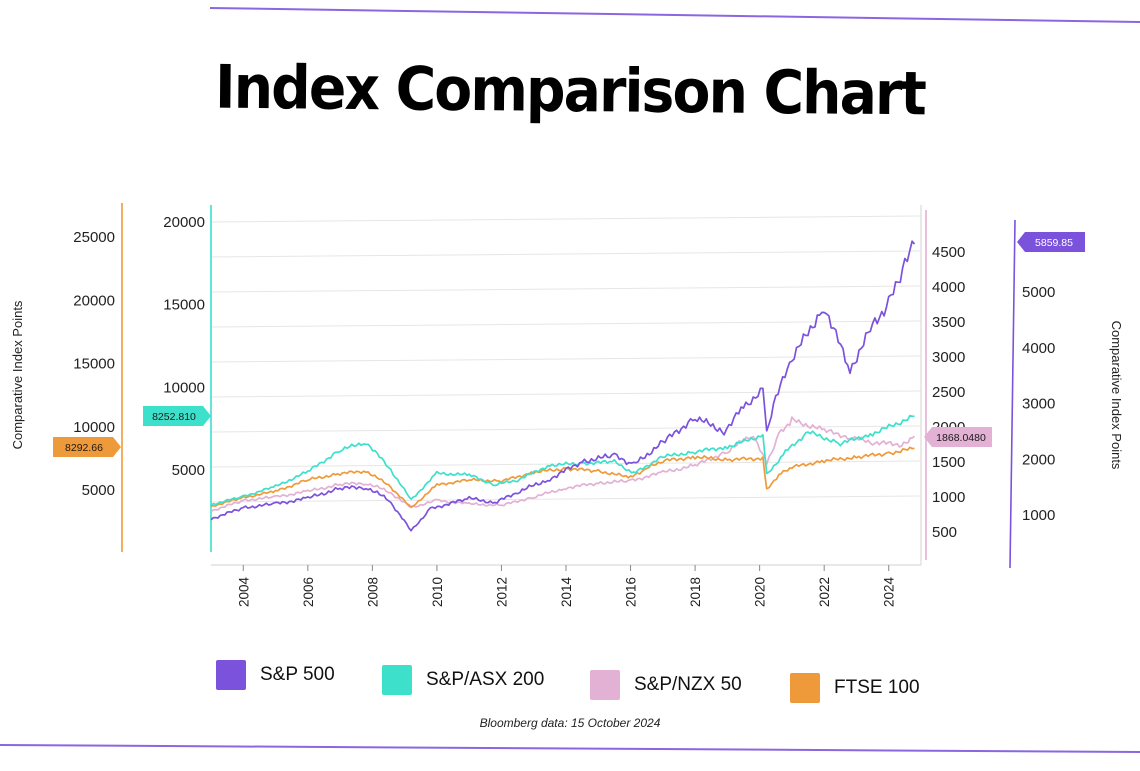 Image resolution: width=1140 pixels, height=771 pixels. Describe the element at coordinates (889, 592) in the screenshot. I see `x-tick-label-10: 2024` at that location.